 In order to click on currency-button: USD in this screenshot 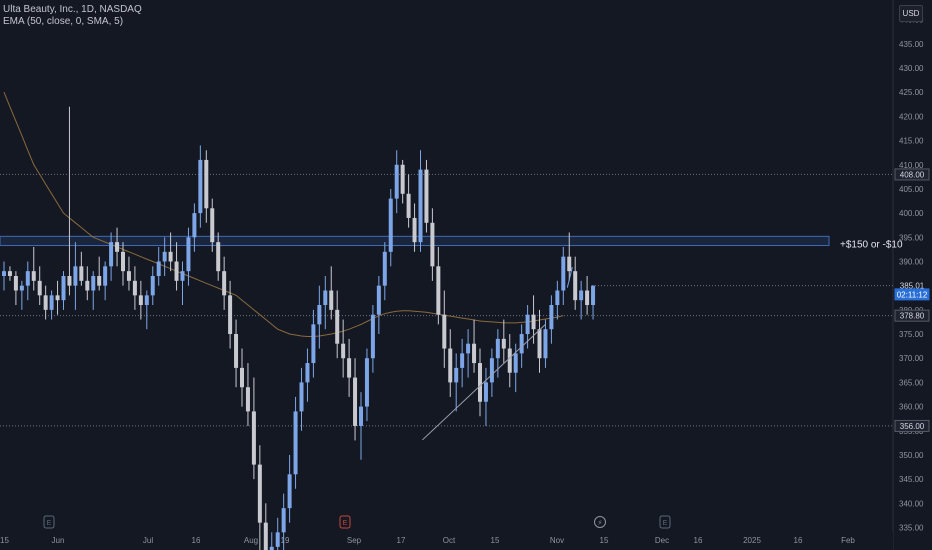, I will do `click(911, 13)`.